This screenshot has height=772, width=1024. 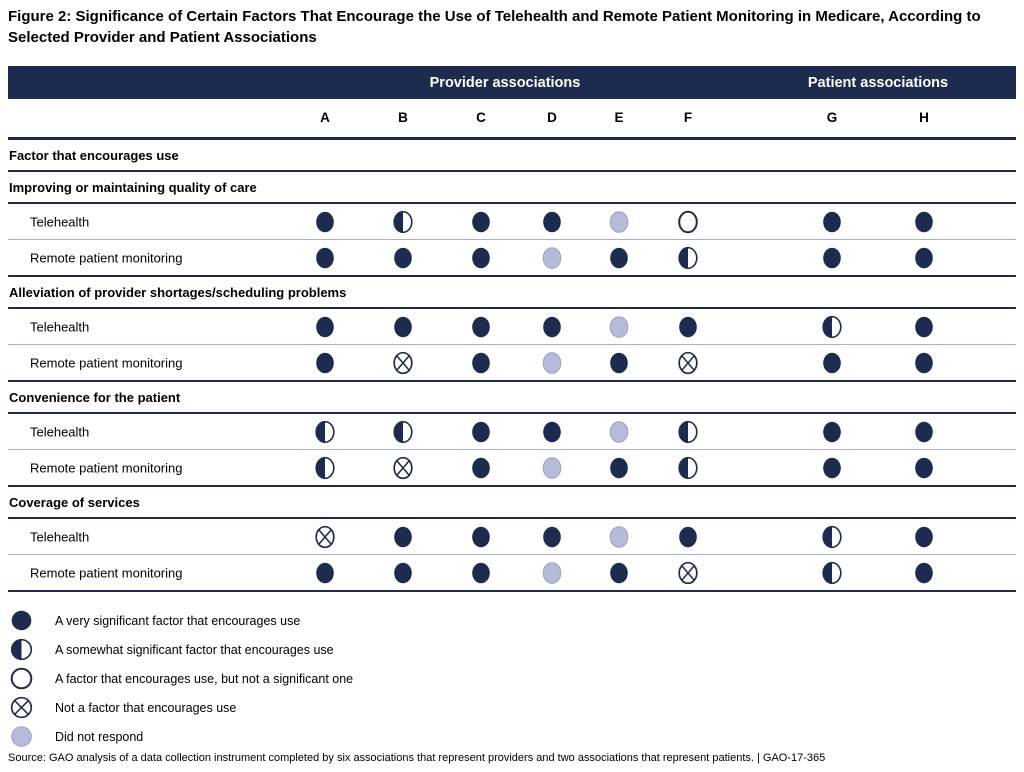 I want to click on not-significant-icon, so click(x=688, y=221).